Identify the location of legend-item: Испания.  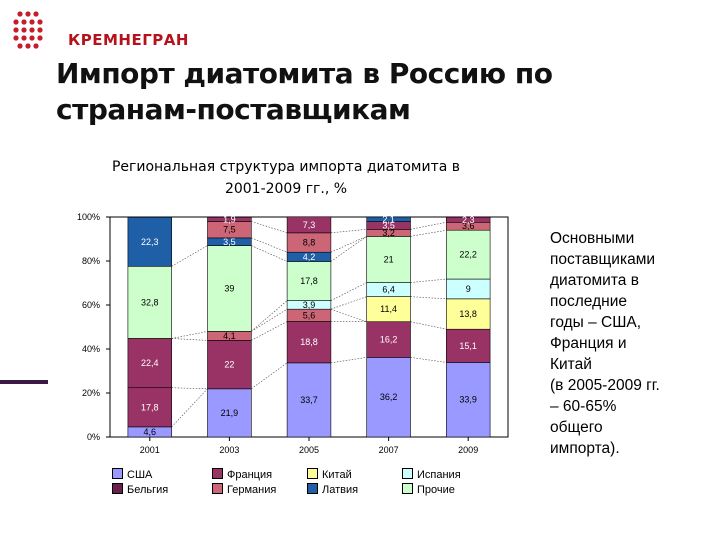
(431, 475).